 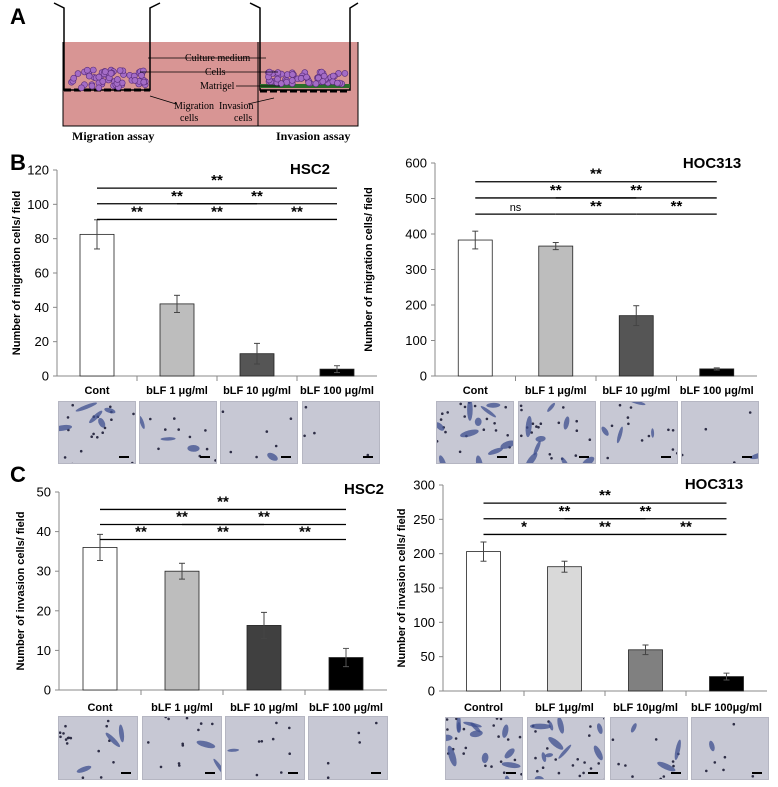 I want to click on label-matrigel: Matrigel, so click(x=217, y=86).